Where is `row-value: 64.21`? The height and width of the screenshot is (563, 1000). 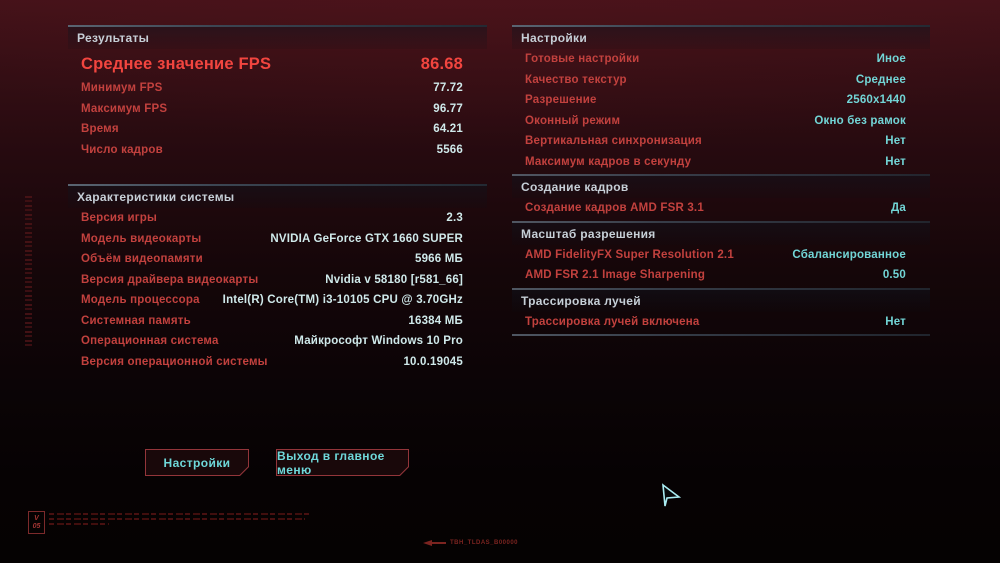 row-value: 64.21 is located at coordinates (448, 129).